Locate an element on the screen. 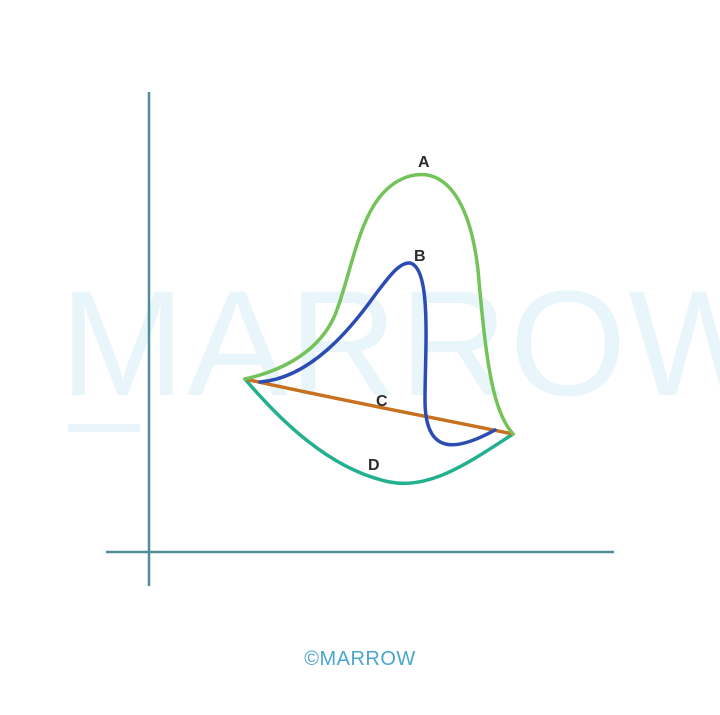 Image resolution: width=720 pixels, height=715 pixels. copyright-footer: ©MARROW is located at coordinates (360, 659).